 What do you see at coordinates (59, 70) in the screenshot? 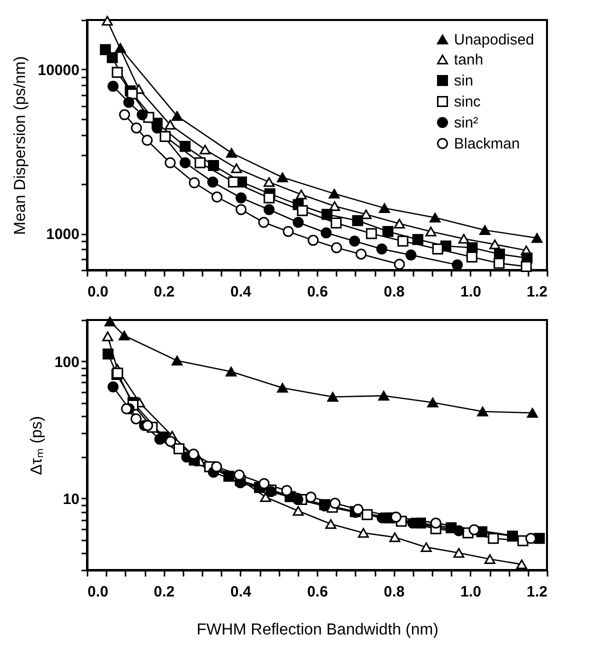
I see `y-tick-label: 10000` at bounding box center [59, 70].